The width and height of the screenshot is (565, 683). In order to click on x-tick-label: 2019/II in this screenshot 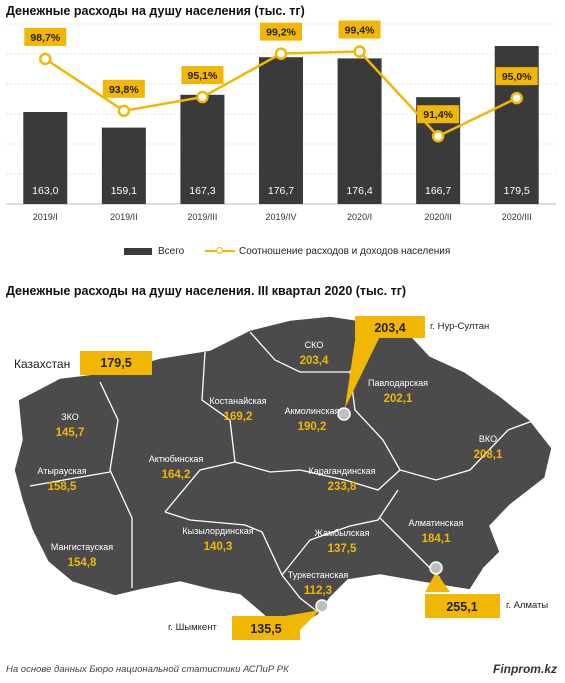, I will do `click(124, 217)`.